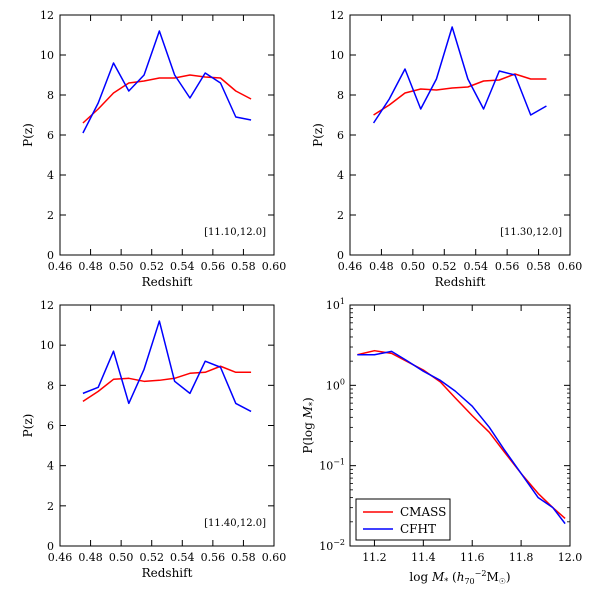  Describe the element at coordinates (461, 434) in the screenshot. I see `series-line-cmass` at that location.